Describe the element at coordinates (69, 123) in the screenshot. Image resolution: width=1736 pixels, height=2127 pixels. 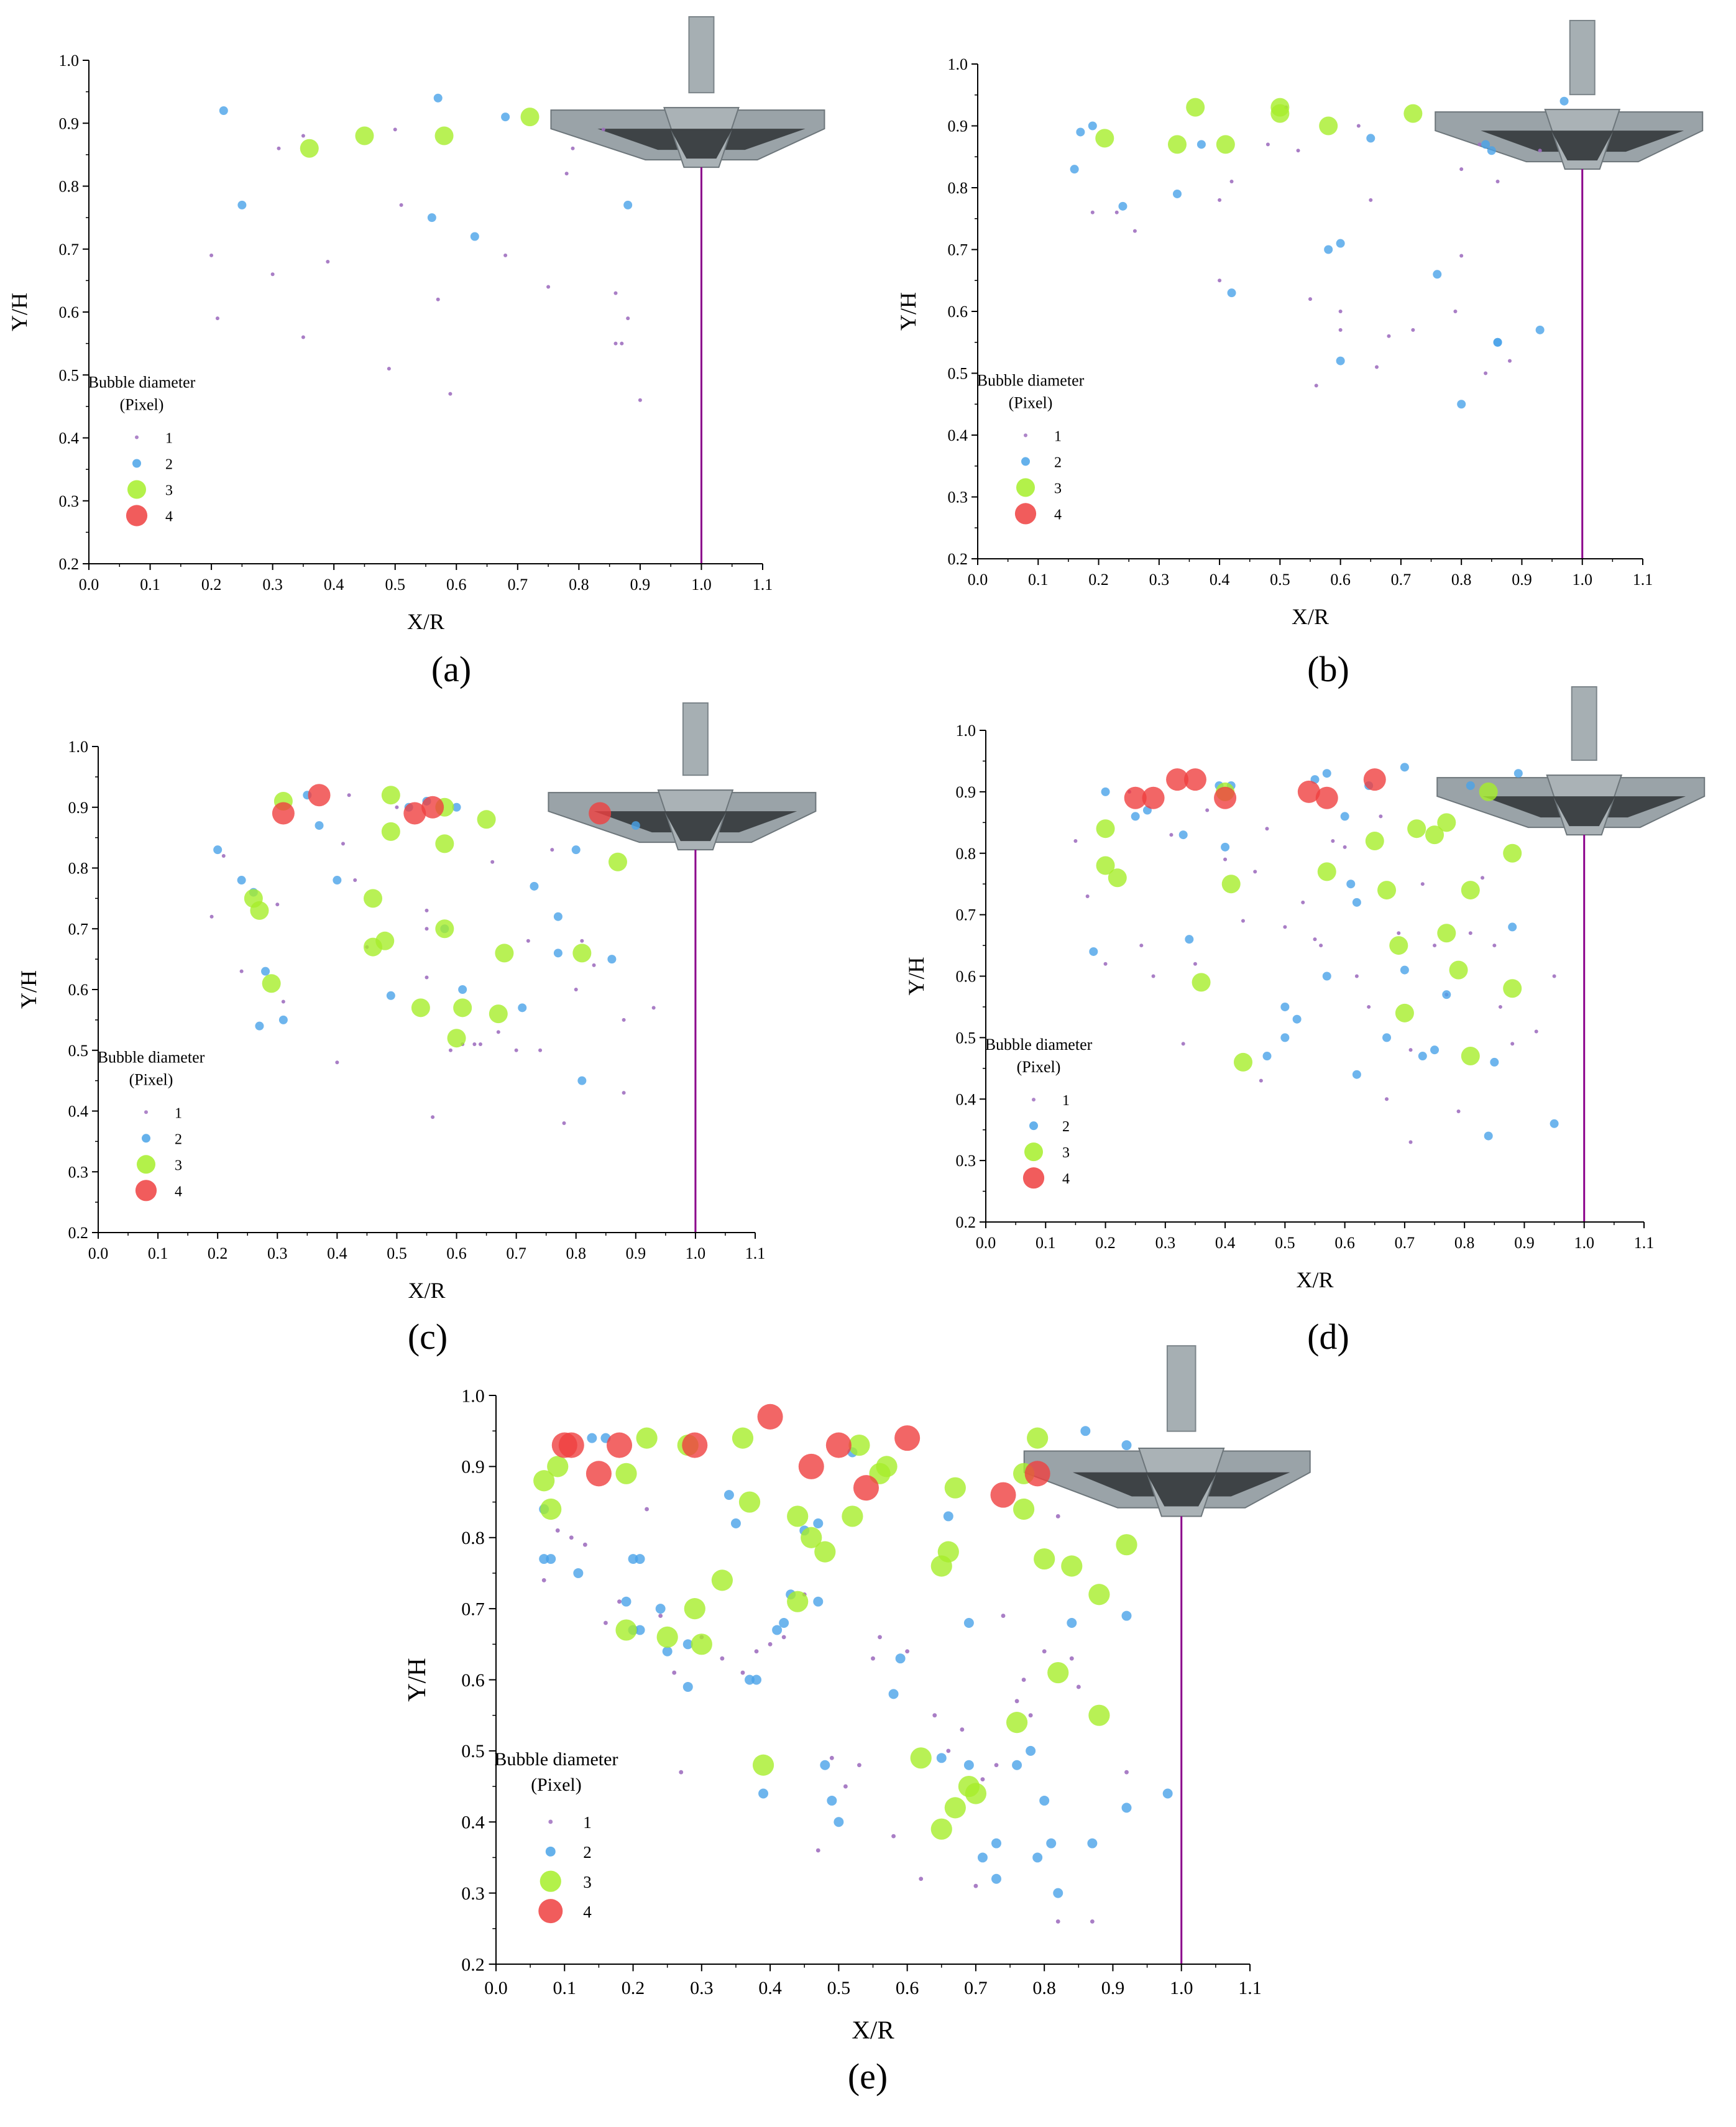
I see `y-tick-label: 0.9` at that location.